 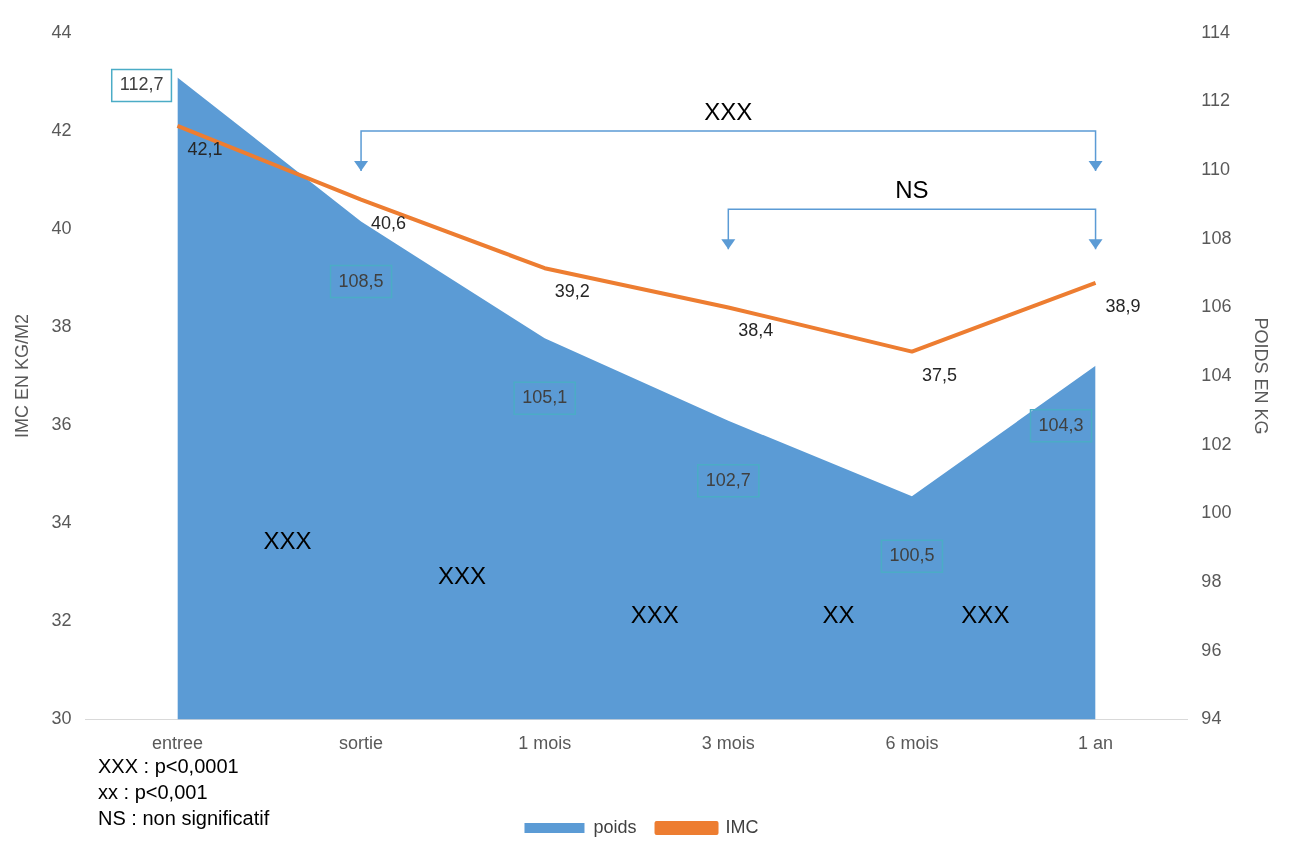 What do you see at coordinates (742, 826) in the screenshot?
I see `legend-label: IMC` at bounding box center [742, 826].